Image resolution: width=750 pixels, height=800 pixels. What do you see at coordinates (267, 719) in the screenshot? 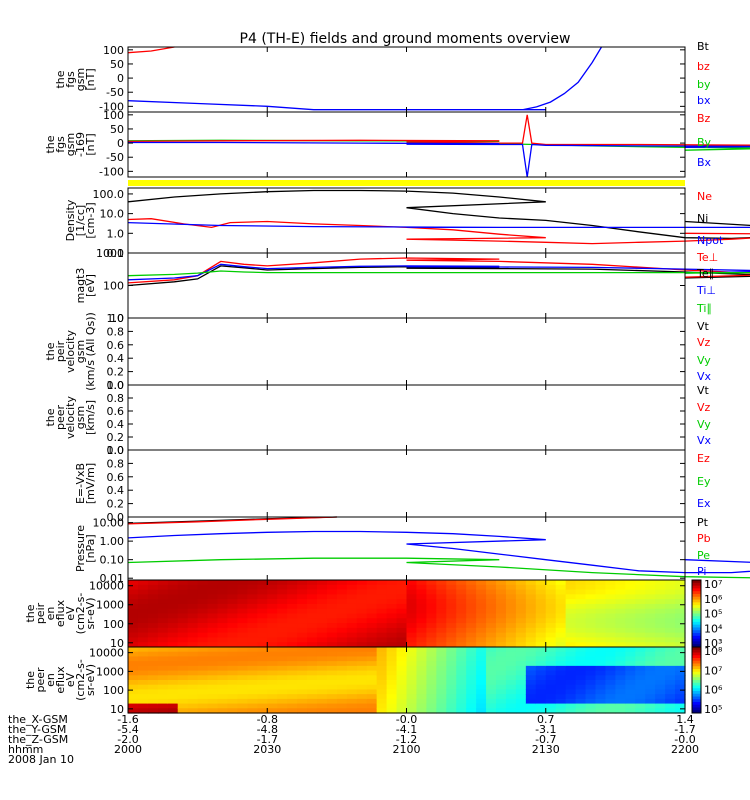
I see `footer-value: -0.8` at bounding box center [267, 719].